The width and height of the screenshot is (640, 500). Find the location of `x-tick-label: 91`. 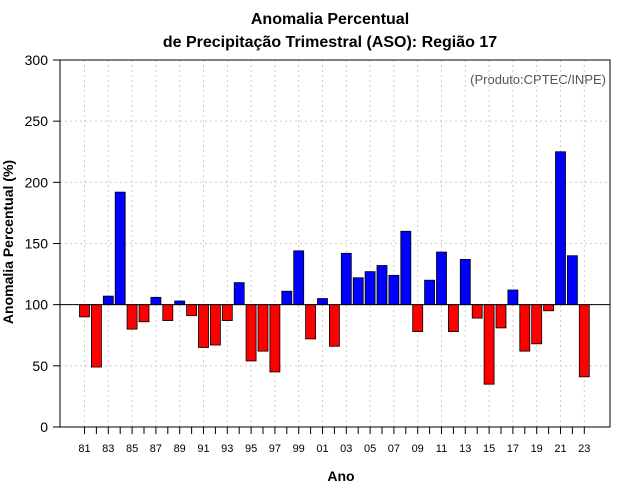

x-tick-label: 91 is located at coordinates (203, 449).